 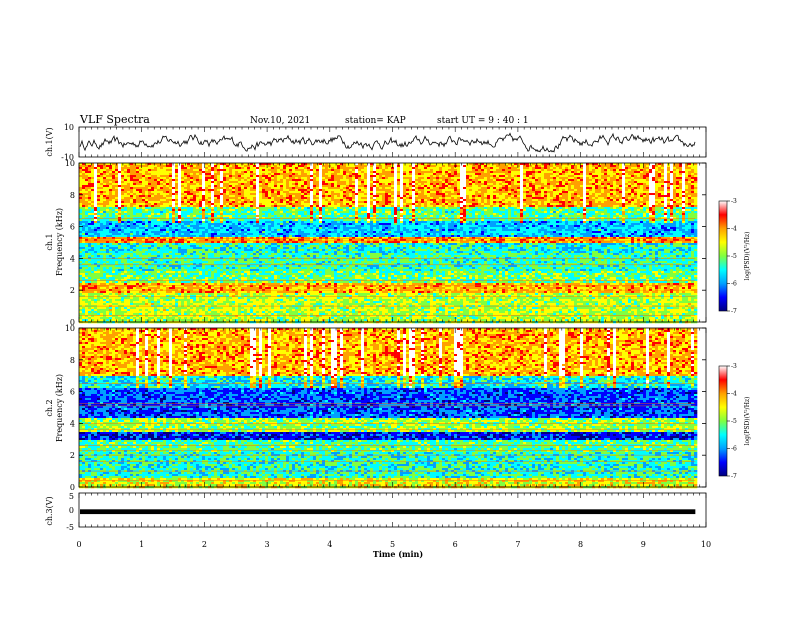 I want to click on ch2-colorbar-tick: -6, so click(x=734, y=449).